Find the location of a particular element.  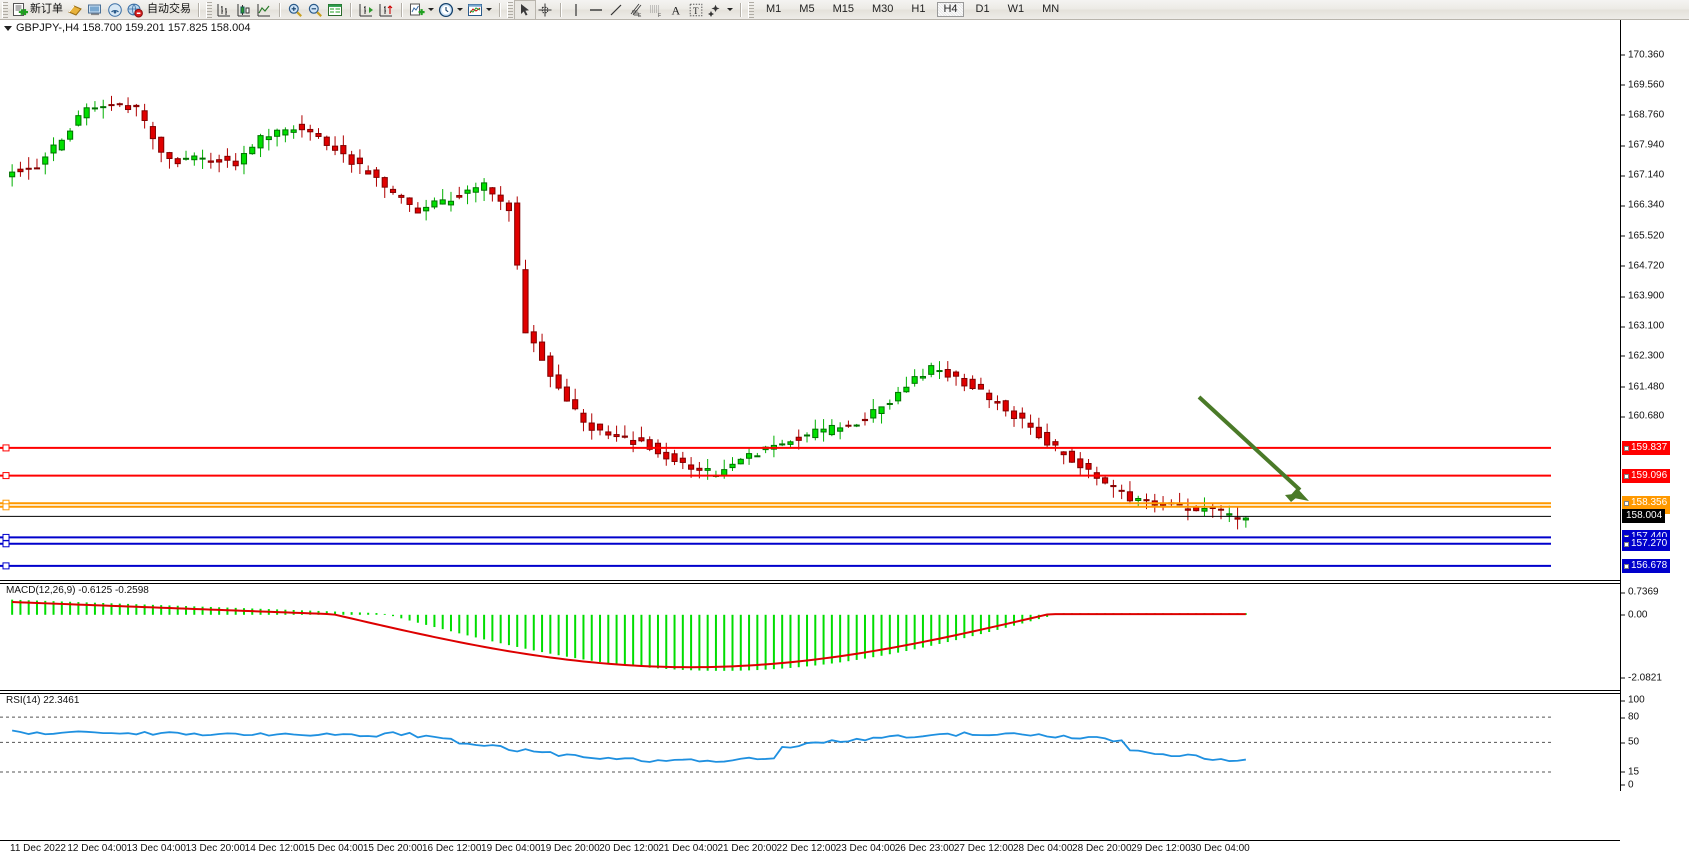

trendline-button is located at coordinates (616, 10).